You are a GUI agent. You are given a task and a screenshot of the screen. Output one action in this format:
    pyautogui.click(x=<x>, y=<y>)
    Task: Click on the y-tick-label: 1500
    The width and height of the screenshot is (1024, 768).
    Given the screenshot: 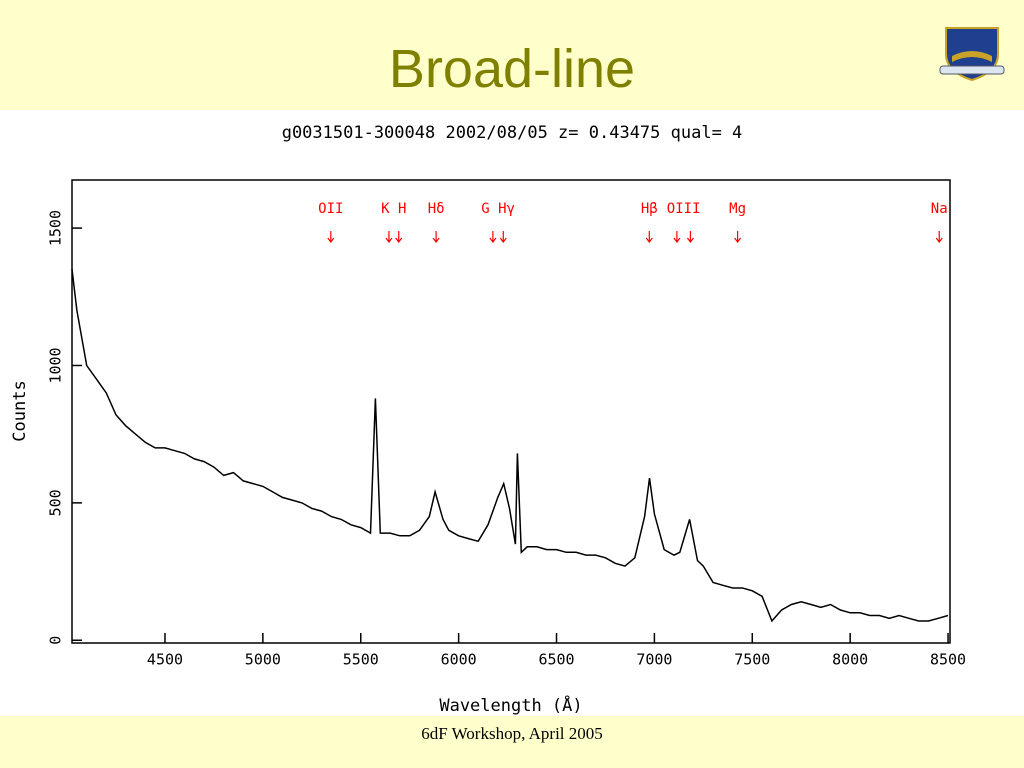 What is the action you would take?
    pyautogui.click(x=56, y=228)
    